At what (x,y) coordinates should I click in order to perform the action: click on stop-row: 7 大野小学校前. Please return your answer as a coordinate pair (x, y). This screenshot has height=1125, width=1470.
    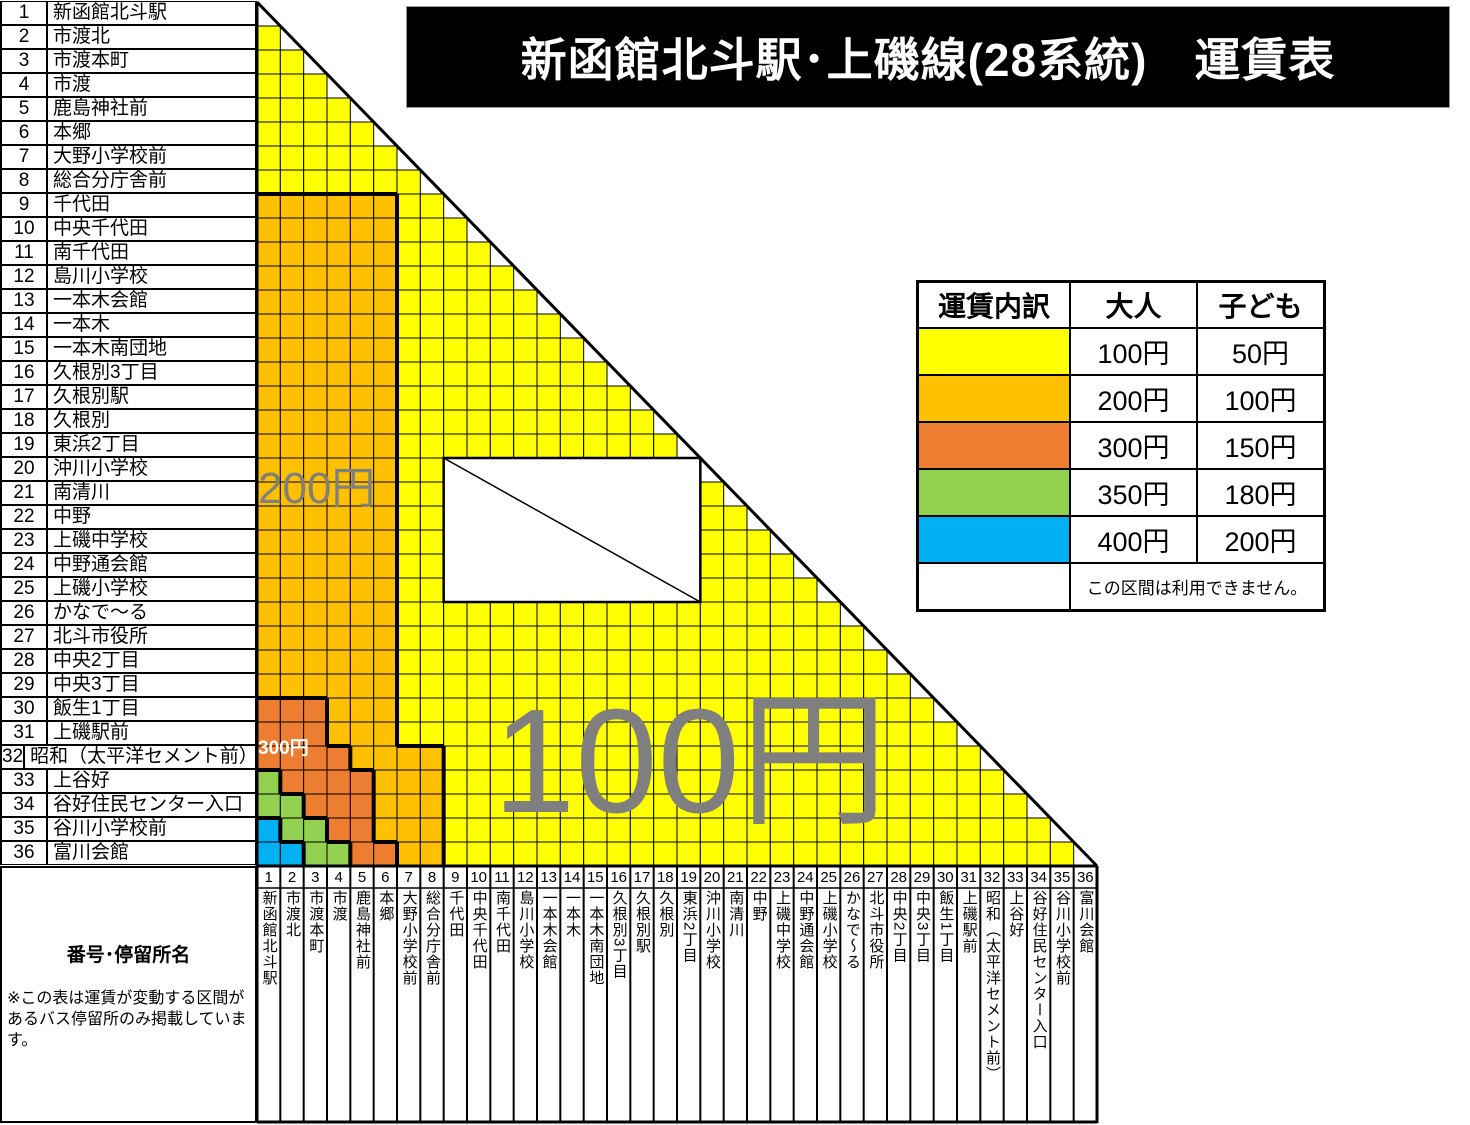
    Looking at the image, I should click on (128, 157).